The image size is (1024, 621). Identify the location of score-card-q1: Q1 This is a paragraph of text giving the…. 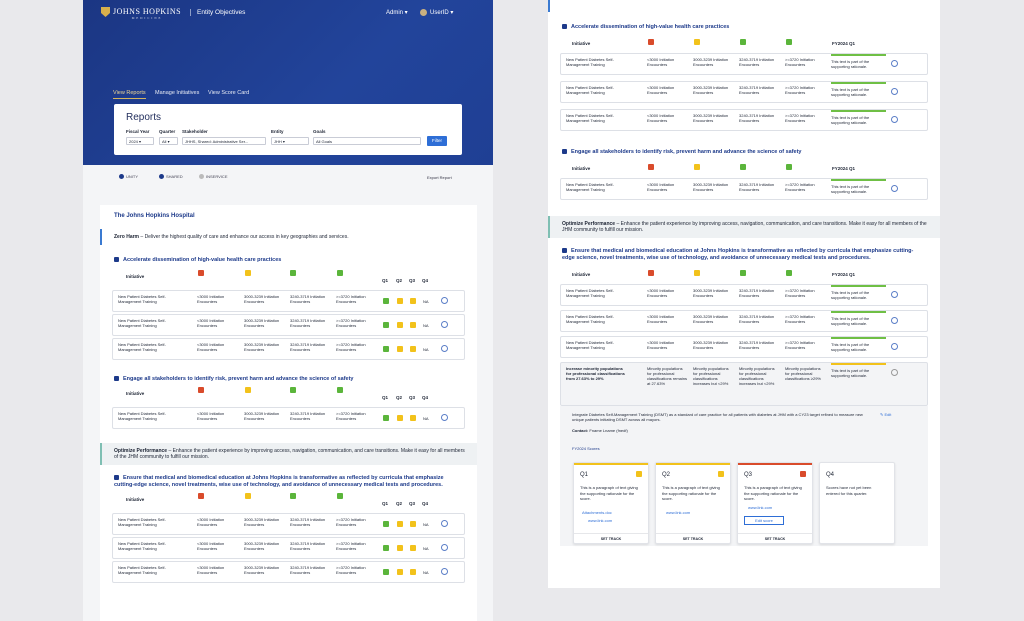
(611, 503).